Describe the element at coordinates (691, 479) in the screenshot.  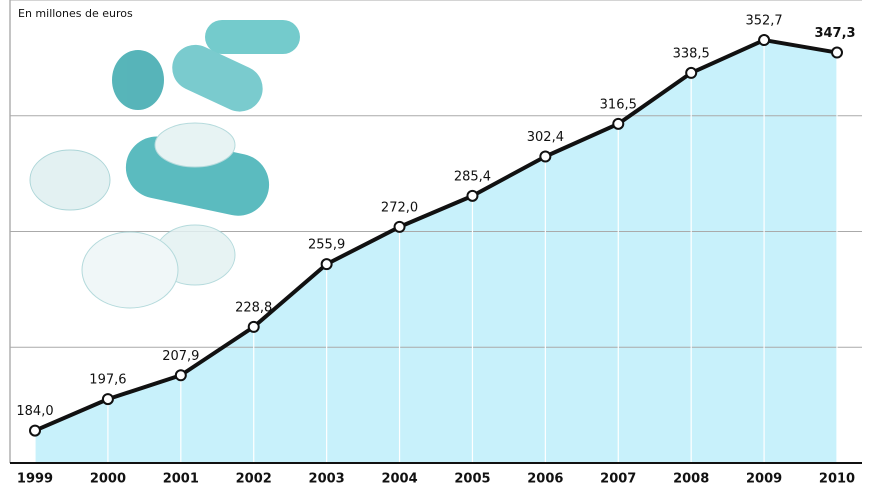
I see `x-tick-label: 2008` at that location.